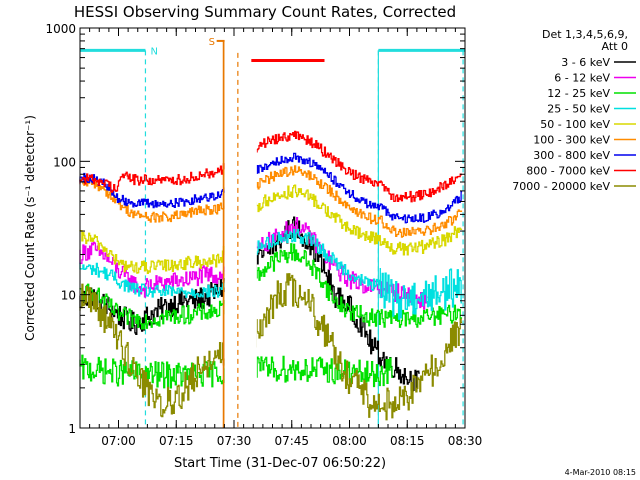 The width and height of the screenshot is (640, 480). What do you see at coordinates (118, 441) in the screenshot?
I see `x-tick-label: 07:00` at bounding box center [118, 441].